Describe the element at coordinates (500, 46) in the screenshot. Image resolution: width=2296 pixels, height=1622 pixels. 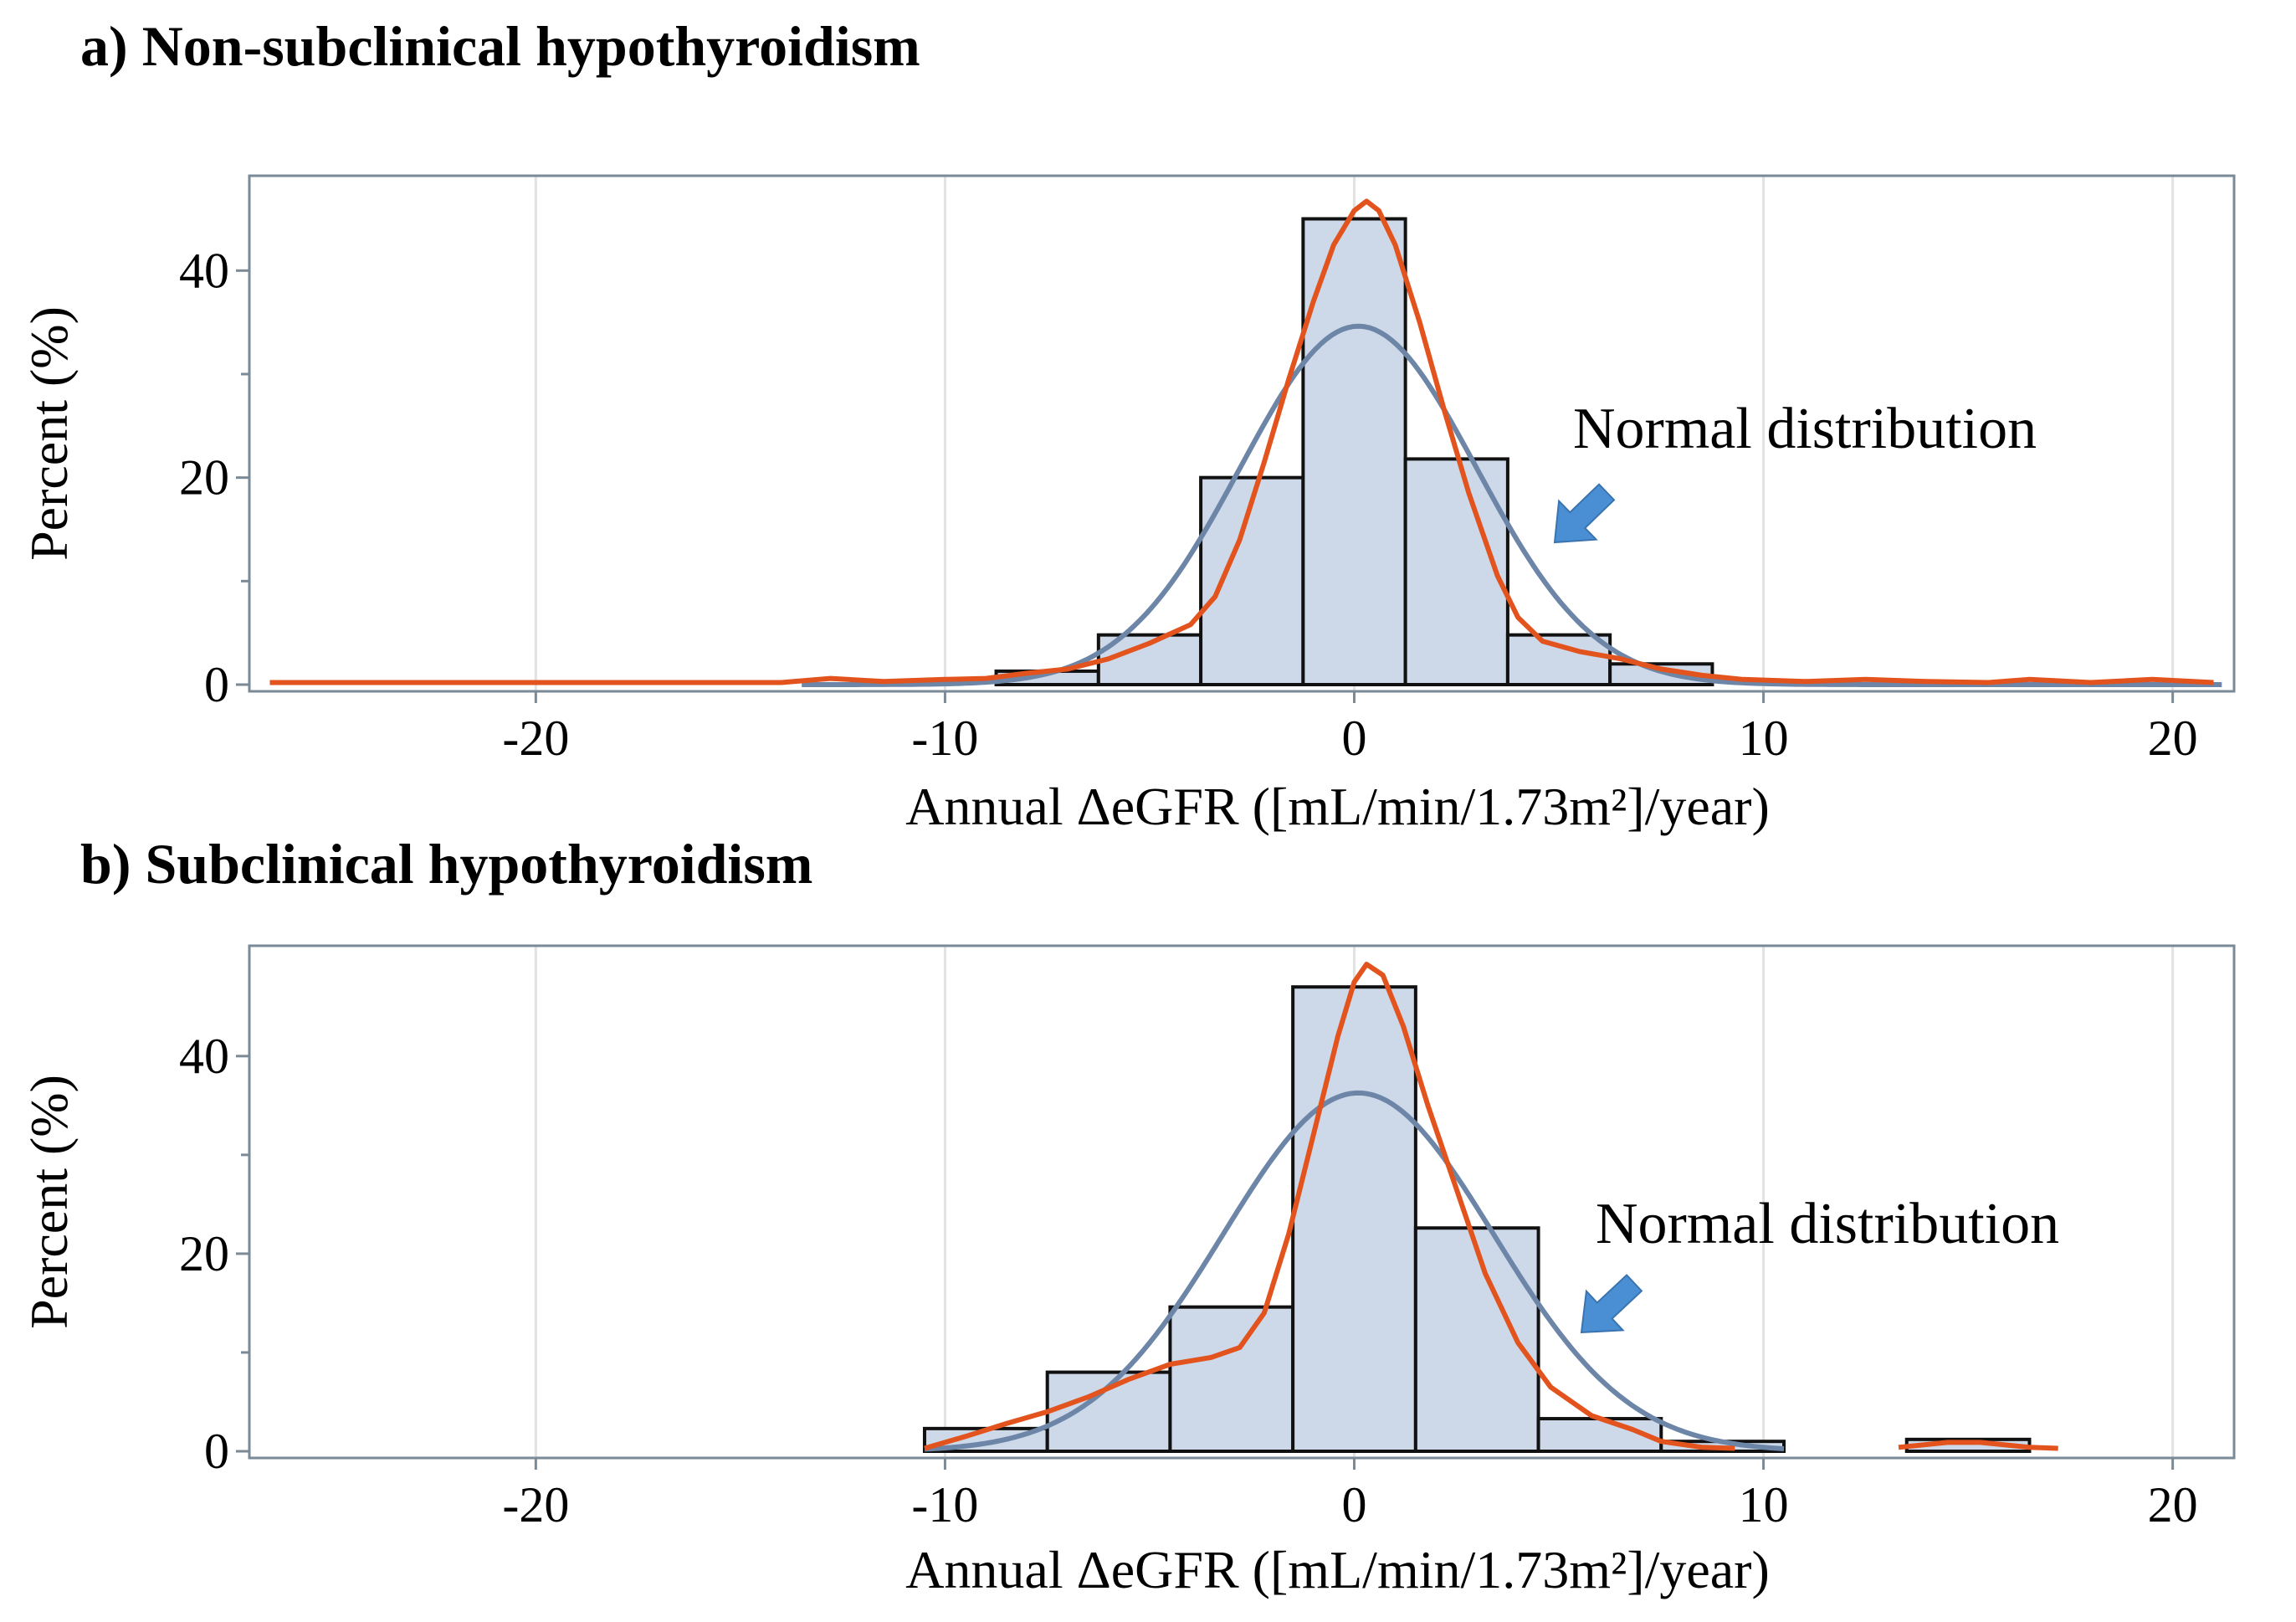
I see `panel-title: a) Non-subclinical hypothyroidism` at that location.